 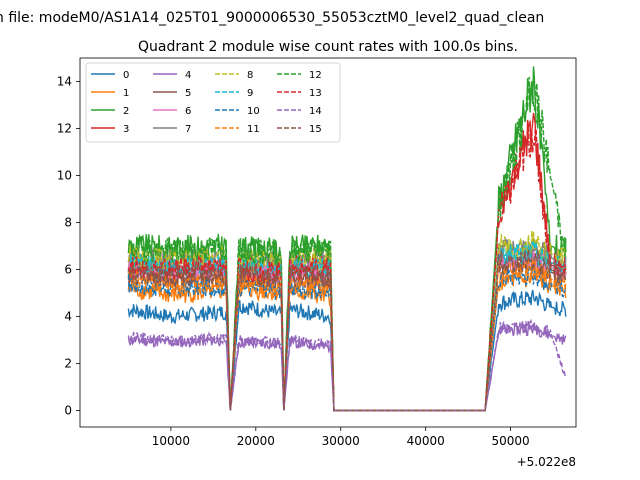 I want to click on legend-label-0: 0, so click(x=126, y=75).